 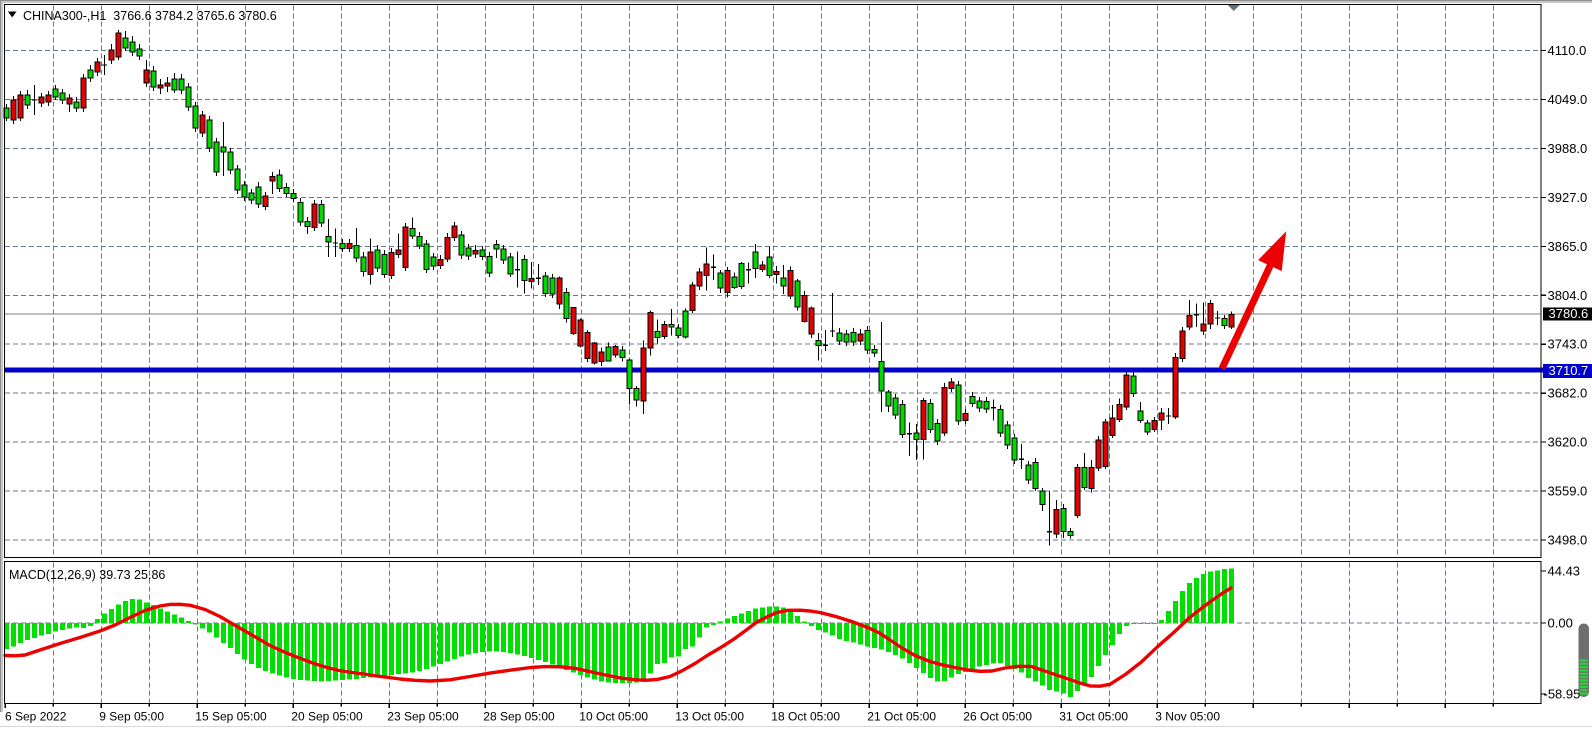 I want to click on svg-text: 3927.0, so click(x=1568, y=197).